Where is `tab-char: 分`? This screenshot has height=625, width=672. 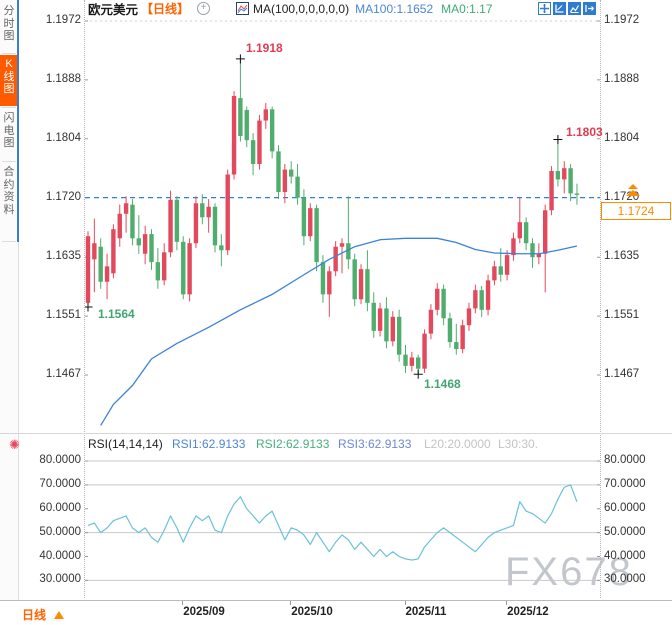
tab-char: 分 is located at coordinates (9, 11).